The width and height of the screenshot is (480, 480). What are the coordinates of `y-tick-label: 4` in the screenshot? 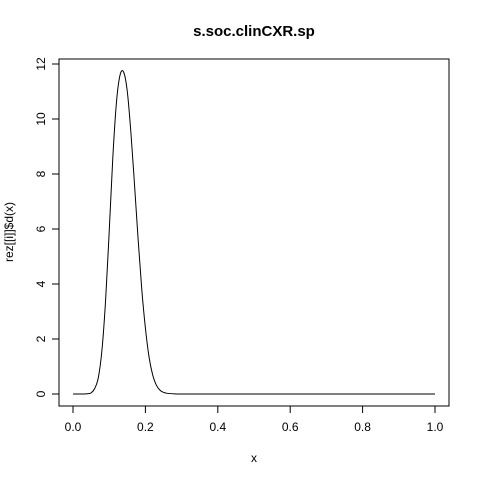 It's located at (41, 283).